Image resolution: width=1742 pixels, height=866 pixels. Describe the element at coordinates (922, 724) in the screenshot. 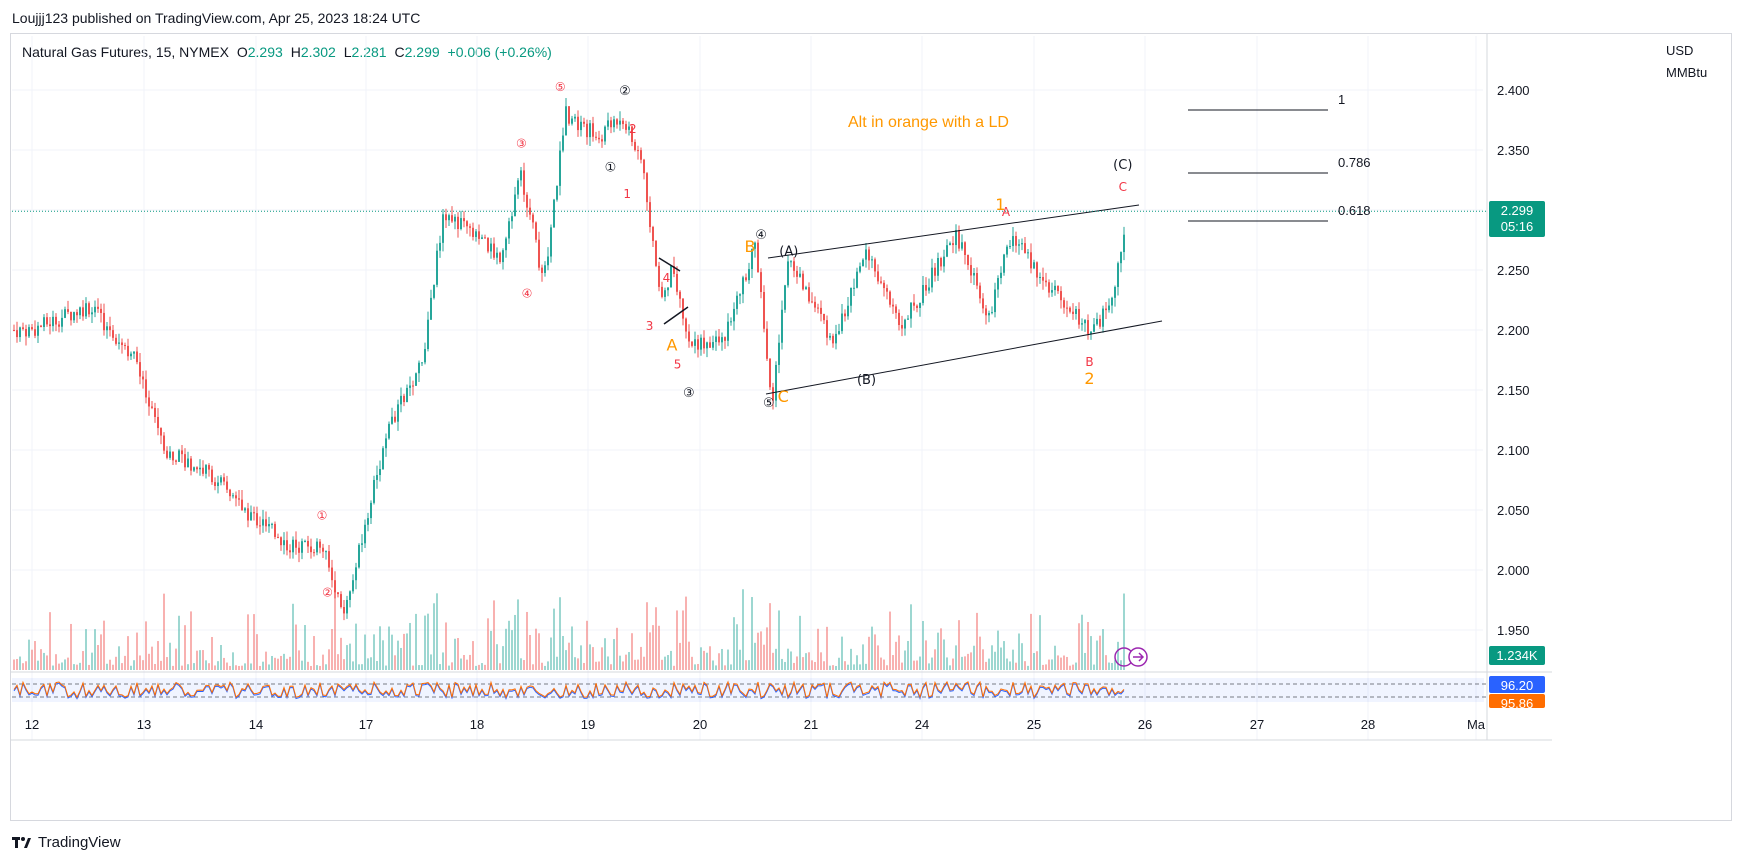

I see `time-tick-label: 24` at that location.